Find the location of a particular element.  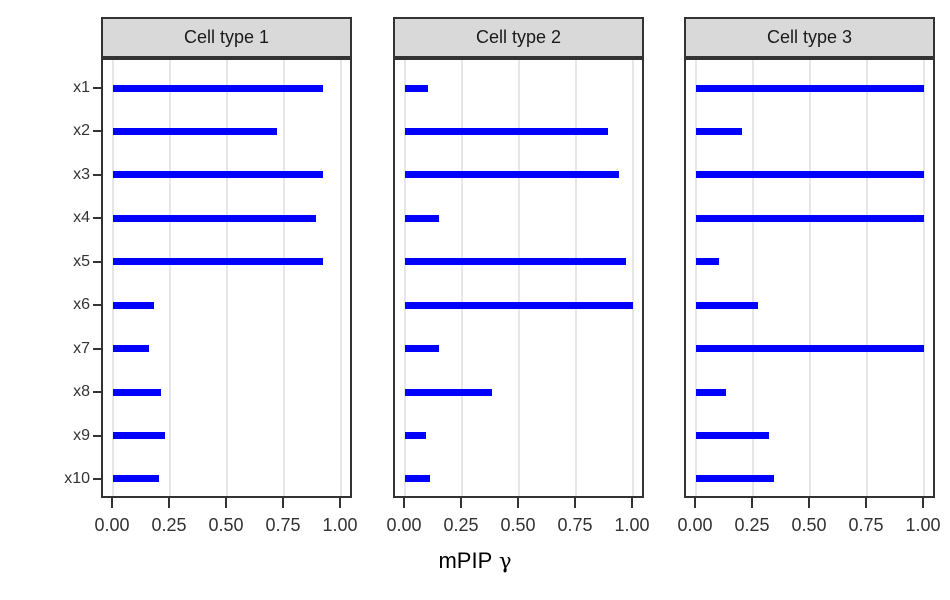

facet-strip-label: Cell type 3 is located at coordinates (809, 37).